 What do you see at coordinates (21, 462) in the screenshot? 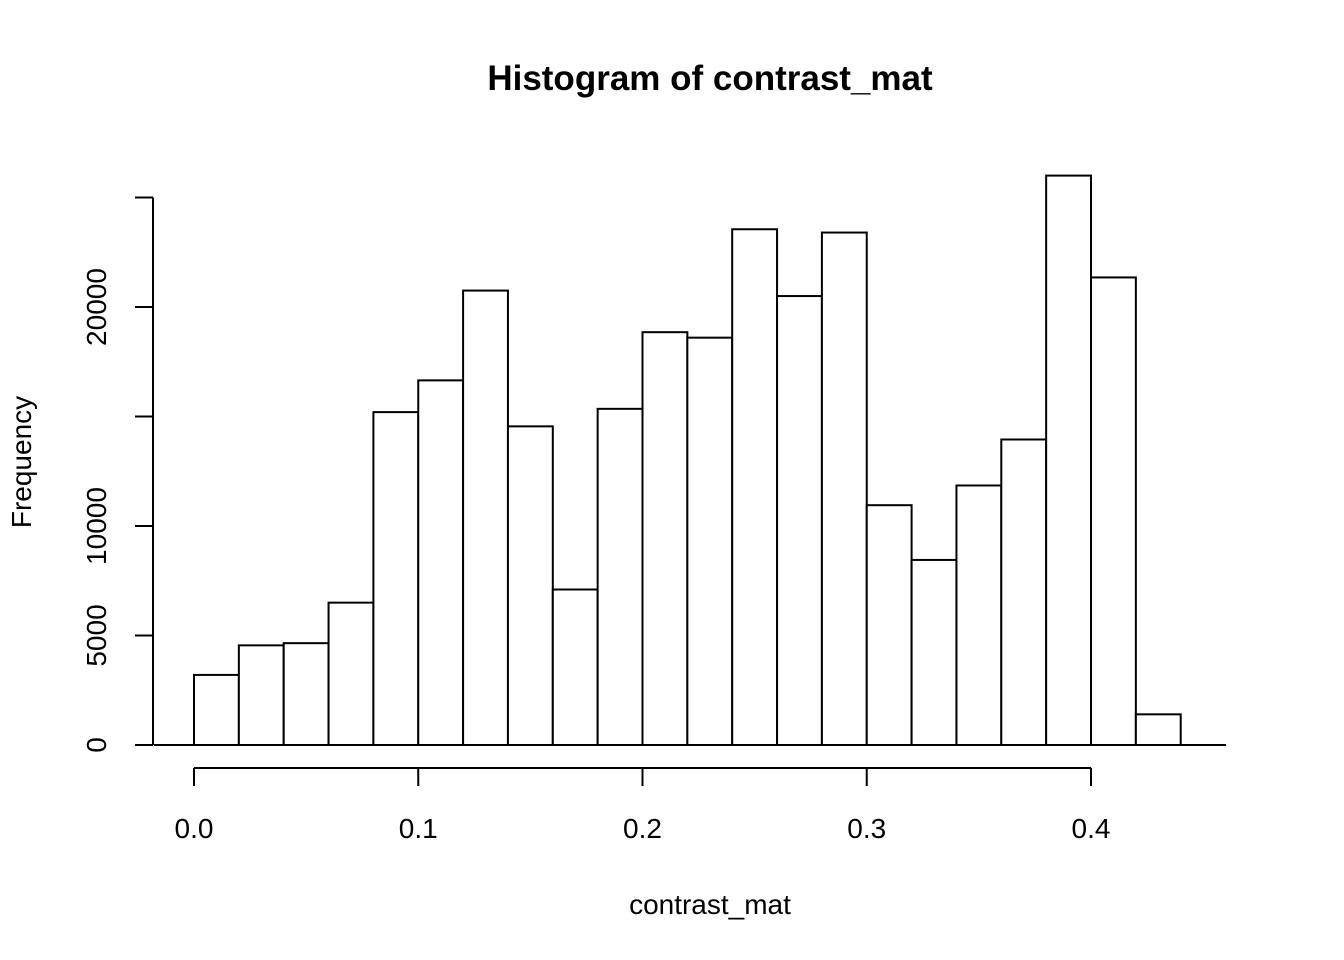
I see `y-axis-label: Frequency` at bounding box center [21, 462].